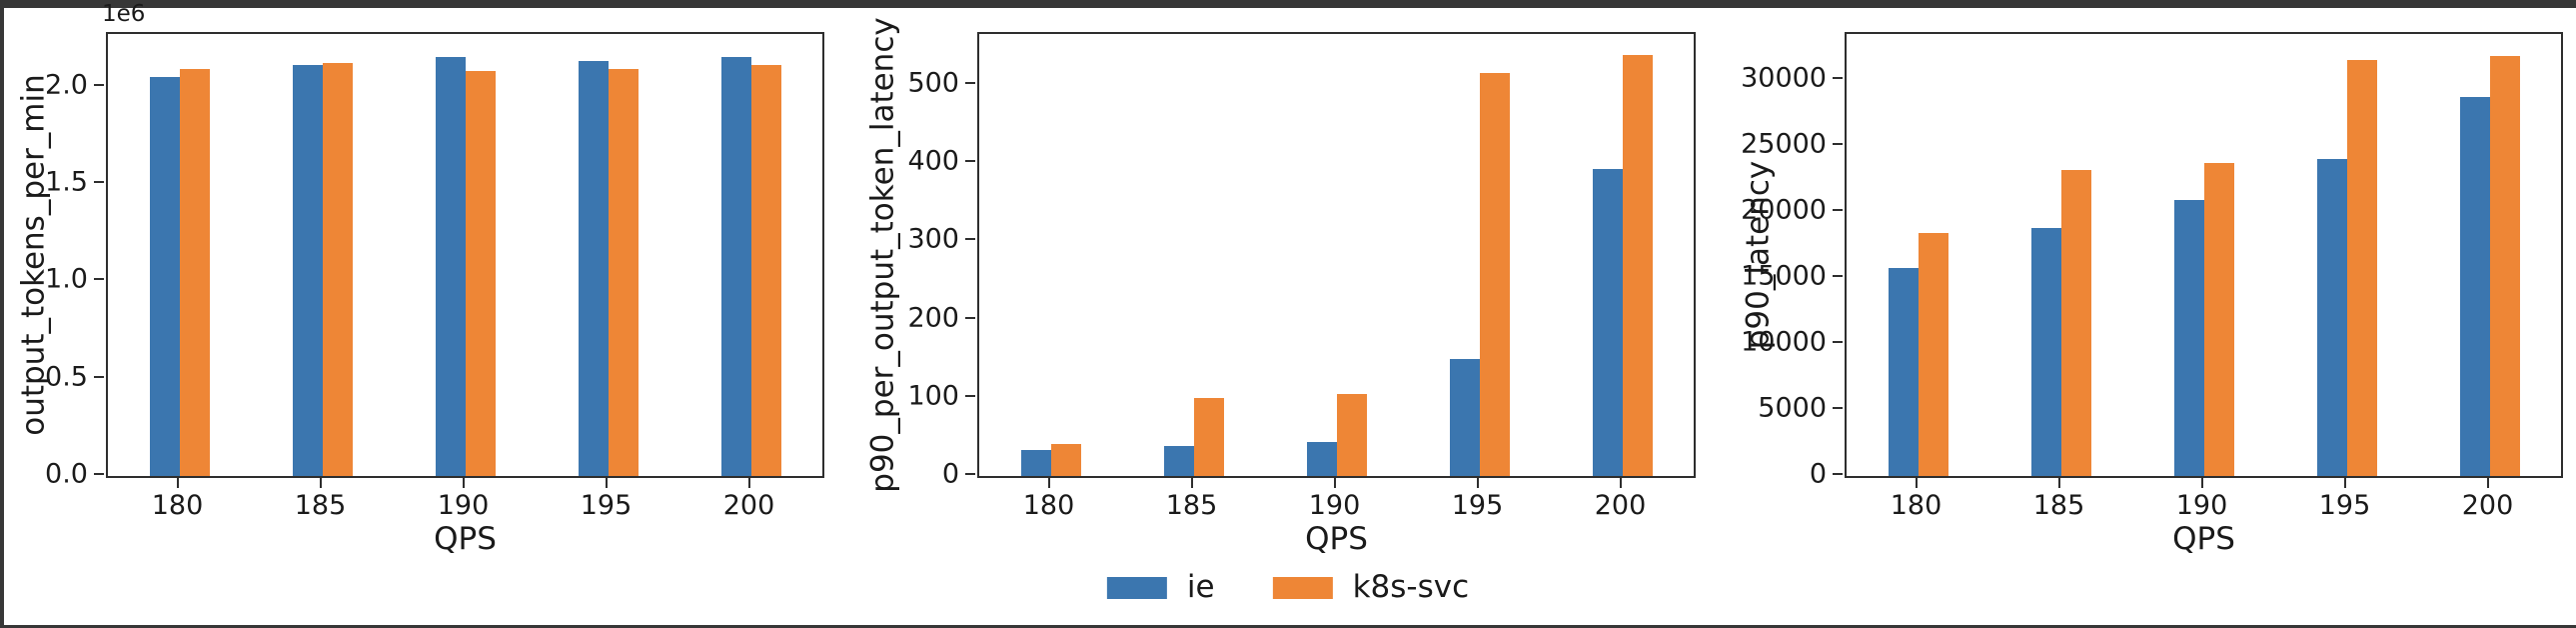 This screenshot has width=2576, height=628. Describe the element at coordinates (933, 318) in the screenshot. I see `y-tick-label: 200` at that location.